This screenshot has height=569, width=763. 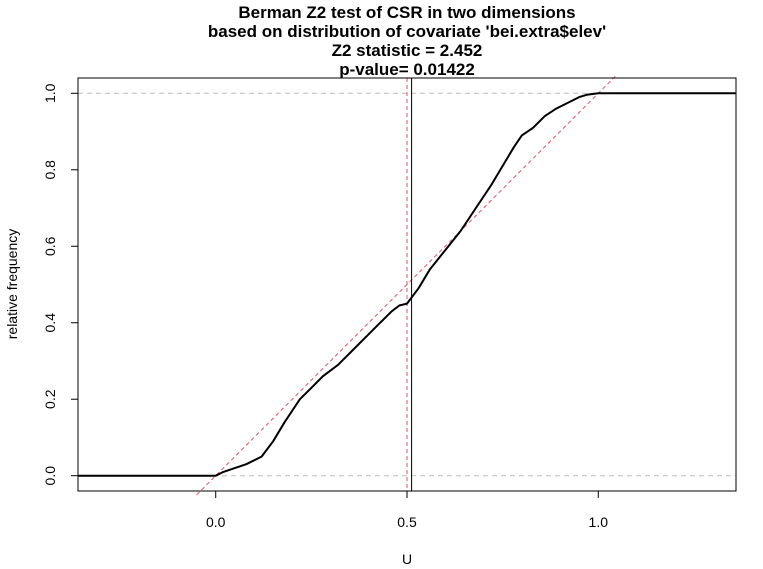 I want to click on y-tick-label: 0.6, so click(x=50, y=246).